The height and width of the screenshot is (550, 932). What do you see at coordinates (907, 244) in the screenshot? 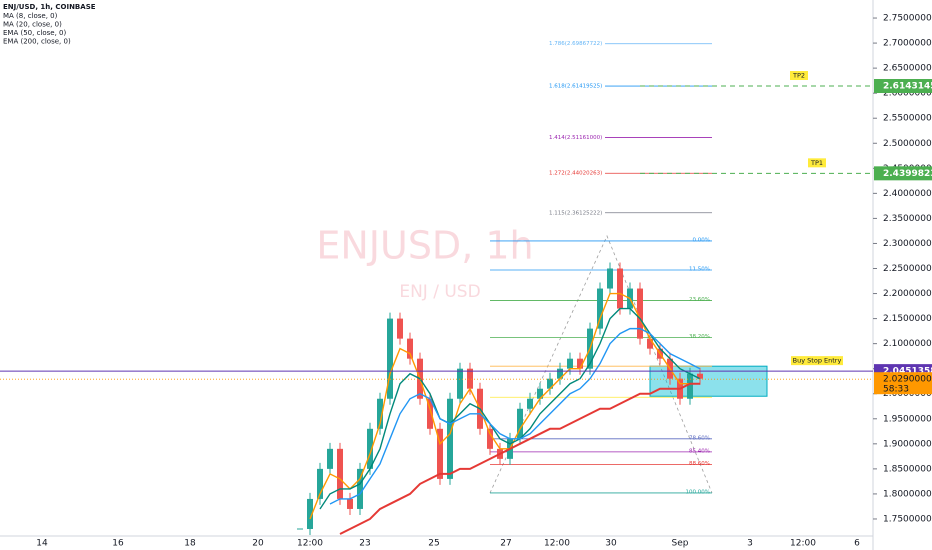
I see `y-tick-label: 2.30000000` at bounding box center [907, 244].